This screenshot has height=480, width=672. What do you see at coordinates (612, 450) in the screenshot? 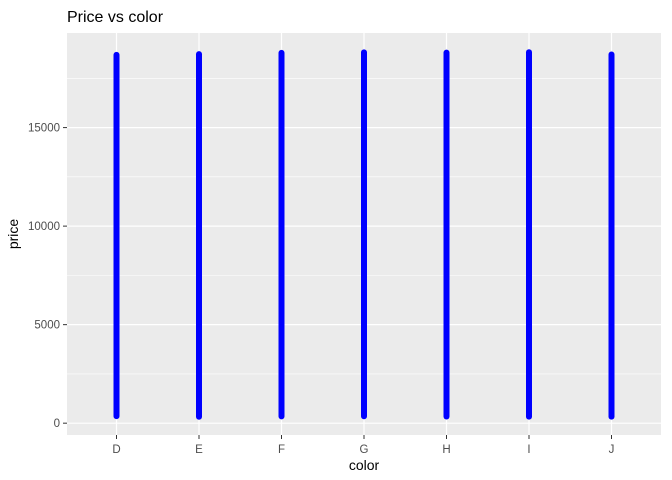
I see `x-tick-label: J` at bounding box center [612, 450].